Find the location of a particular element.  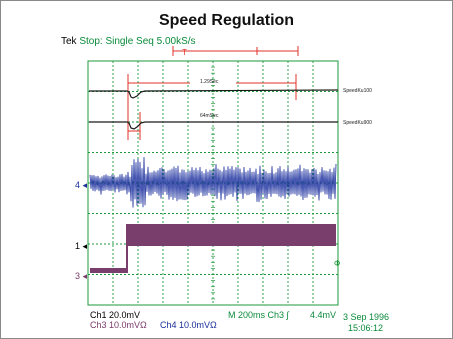

ch4-marker: 4 ◂ is located at coordinates (81, 185).